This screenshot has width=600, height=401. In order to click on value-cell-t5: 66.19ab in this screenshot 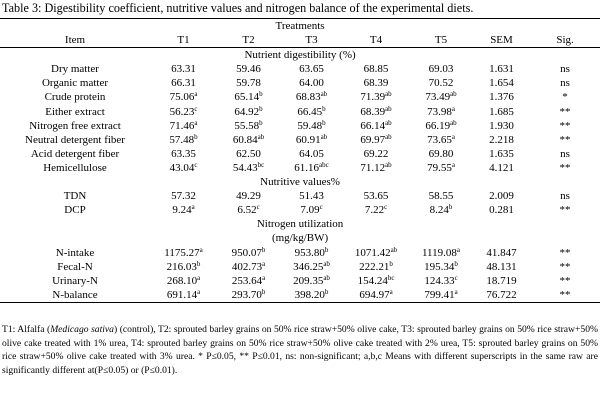, I will do `click(441, 126)`.